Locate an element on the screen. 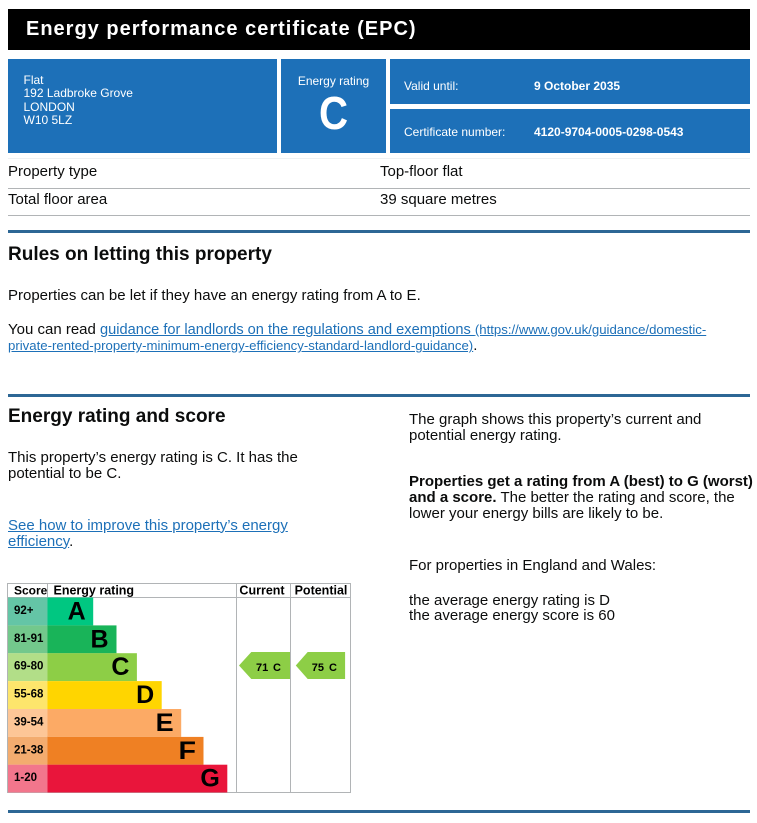 This screenshot has height=823, width=757. svg-text: Current is located at coordinates (262, 591).